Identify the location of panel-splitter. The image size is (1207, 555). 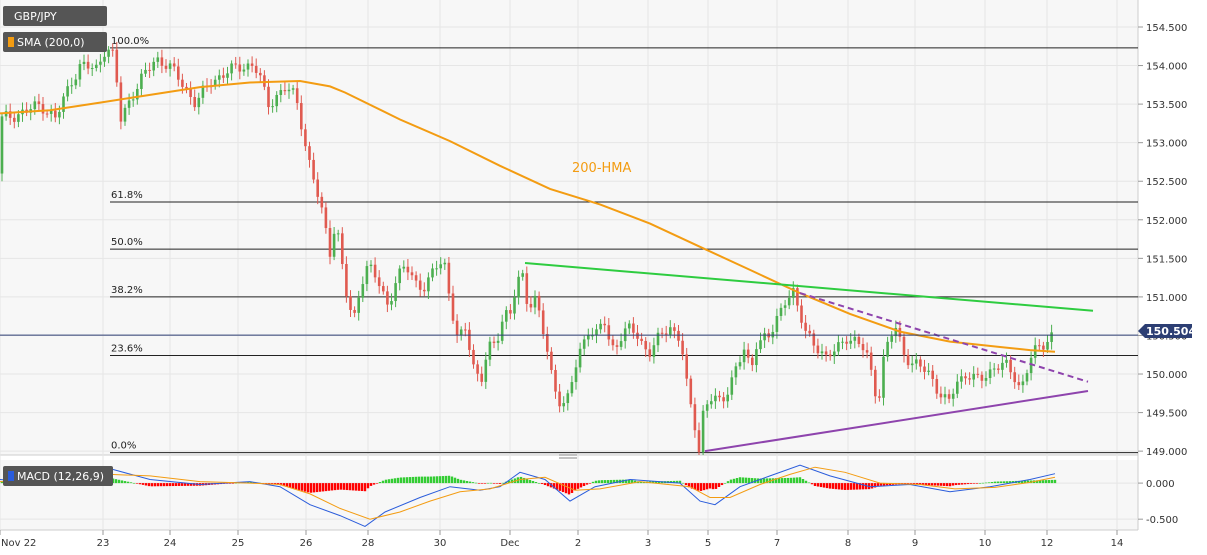
(568, 456).